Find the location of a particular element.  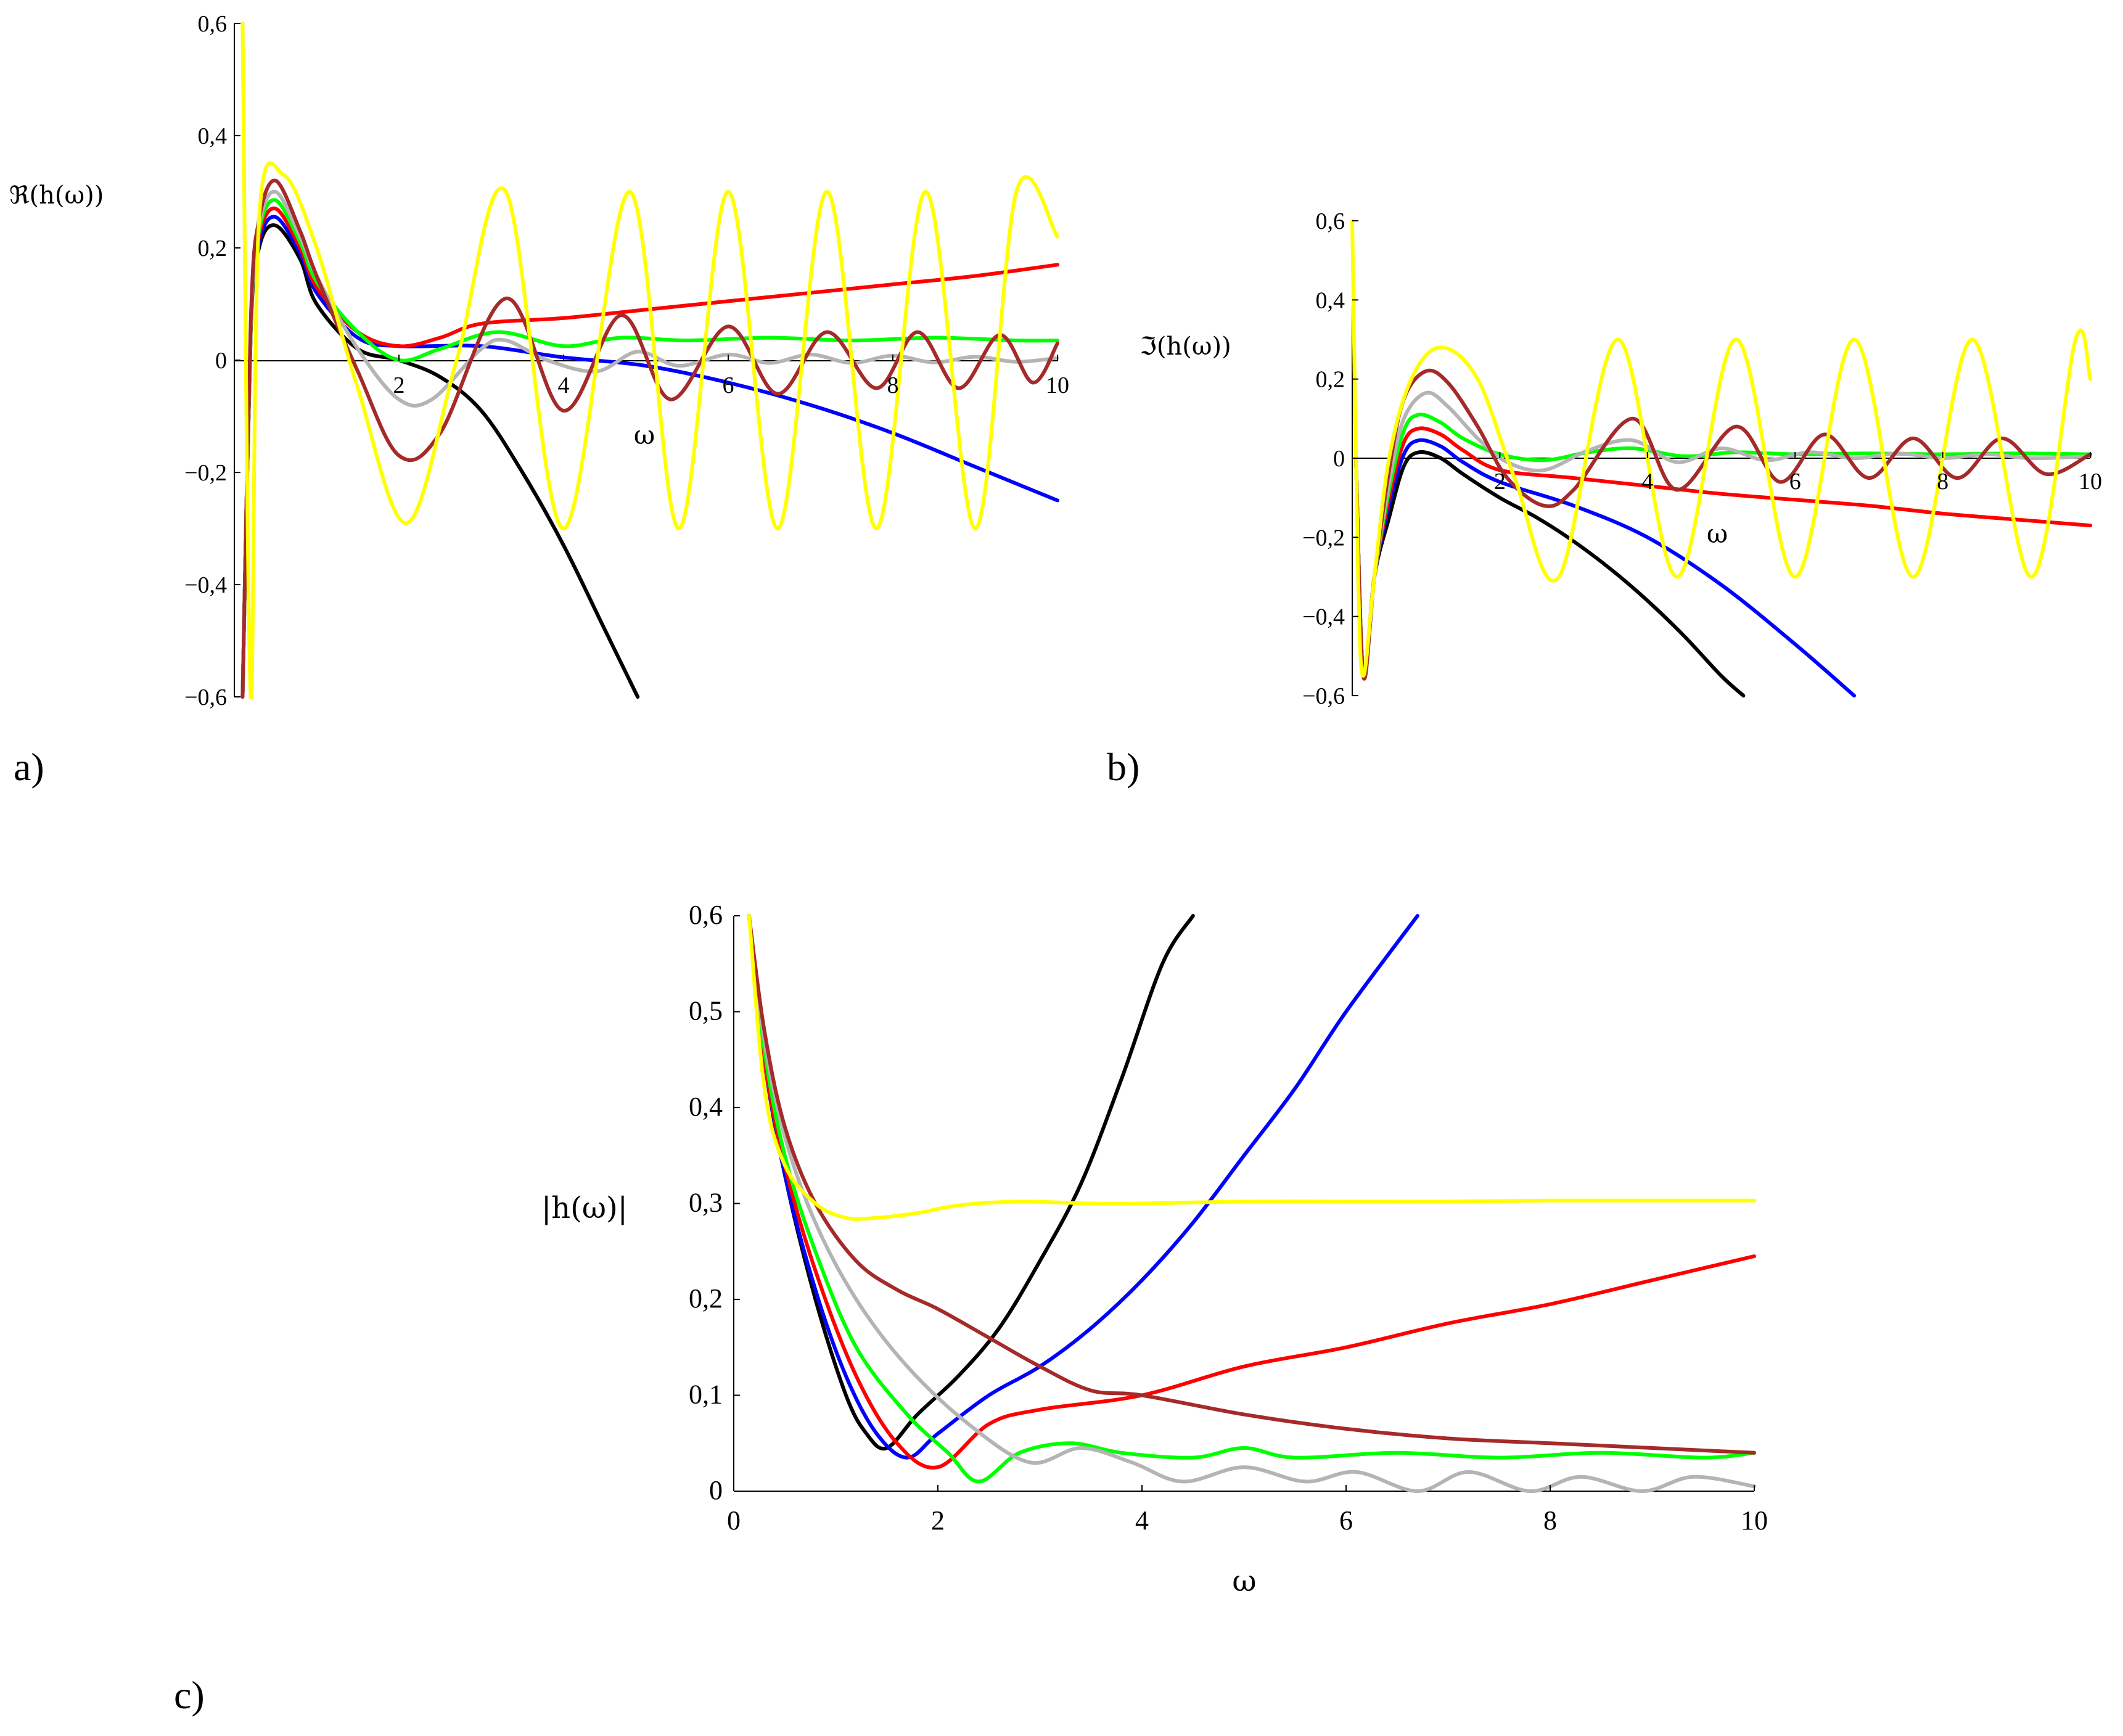

panel-label-a: a) is located at coordinates (29, 767).